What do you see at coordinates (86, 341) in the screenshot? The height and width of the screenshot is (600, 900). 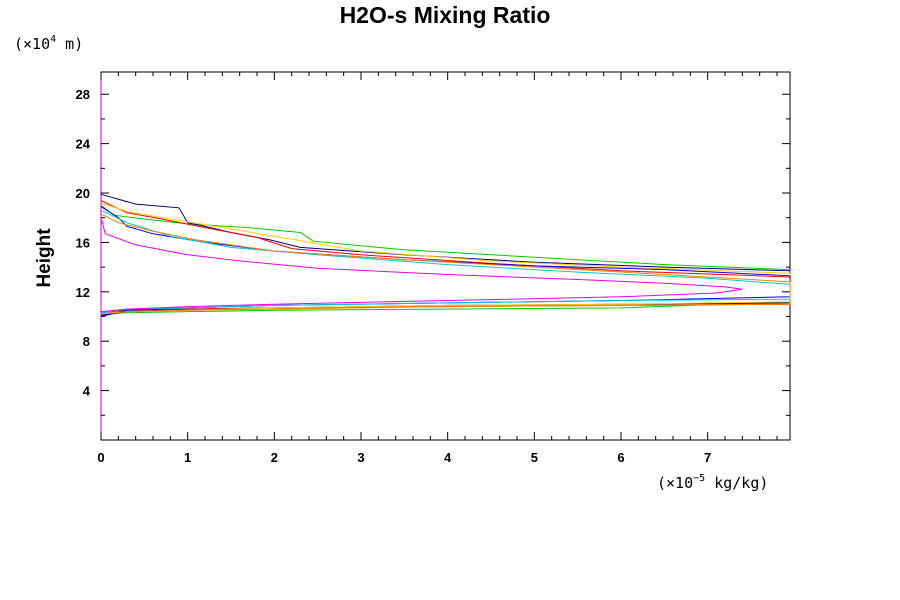 I see `y-tick-label: 8` at bounding box center [86, 341].